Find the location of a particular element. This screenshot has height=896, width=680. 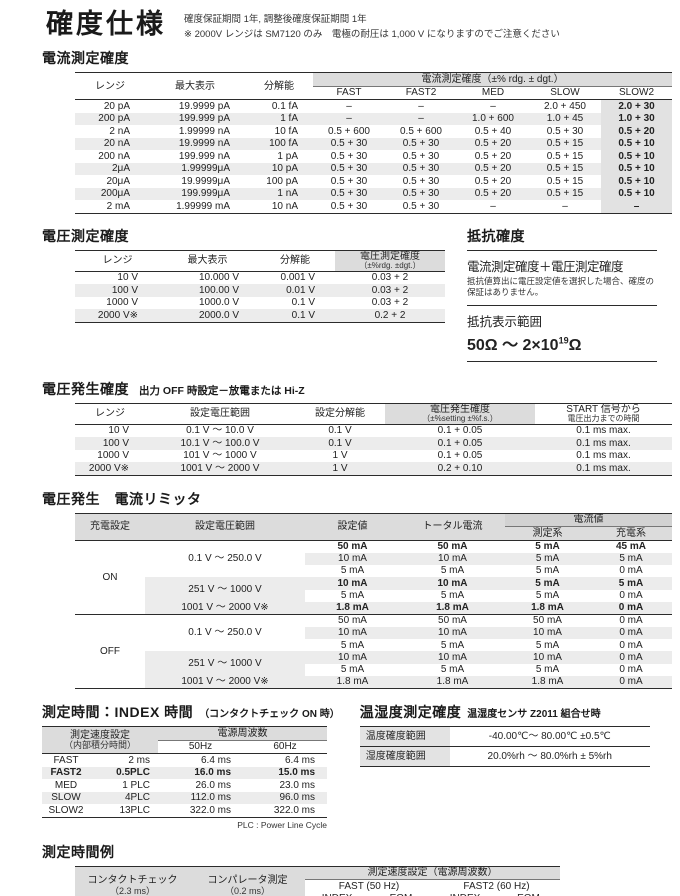

vs-accuracy-line1: 電圧発生確度 is located at coordinates (460, 409).